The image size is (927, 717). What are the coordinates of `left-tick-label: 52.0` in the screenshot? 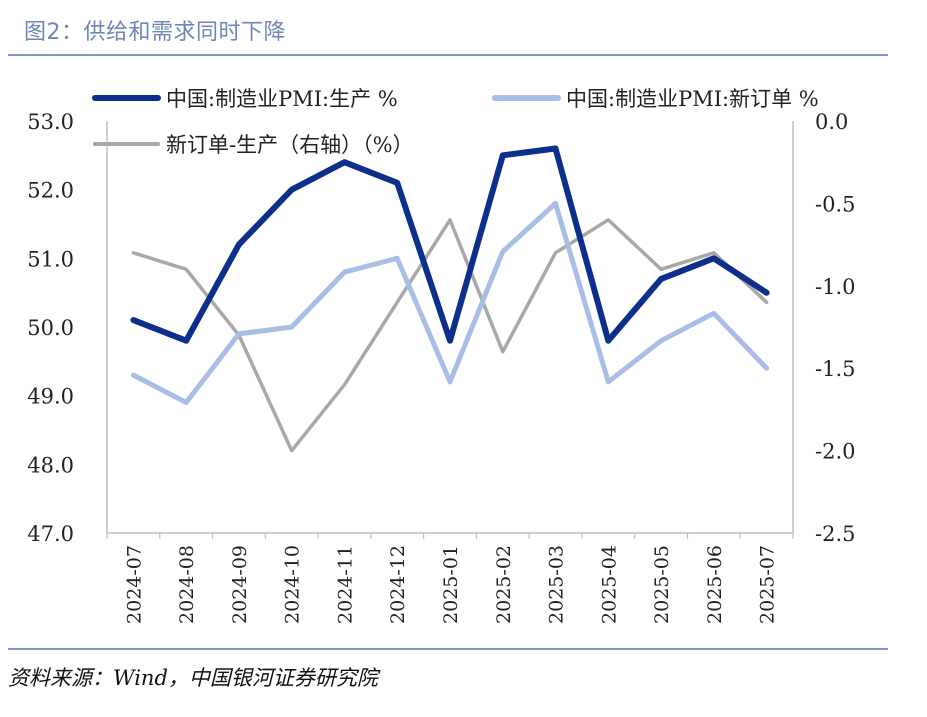 It's located at (50, 191).